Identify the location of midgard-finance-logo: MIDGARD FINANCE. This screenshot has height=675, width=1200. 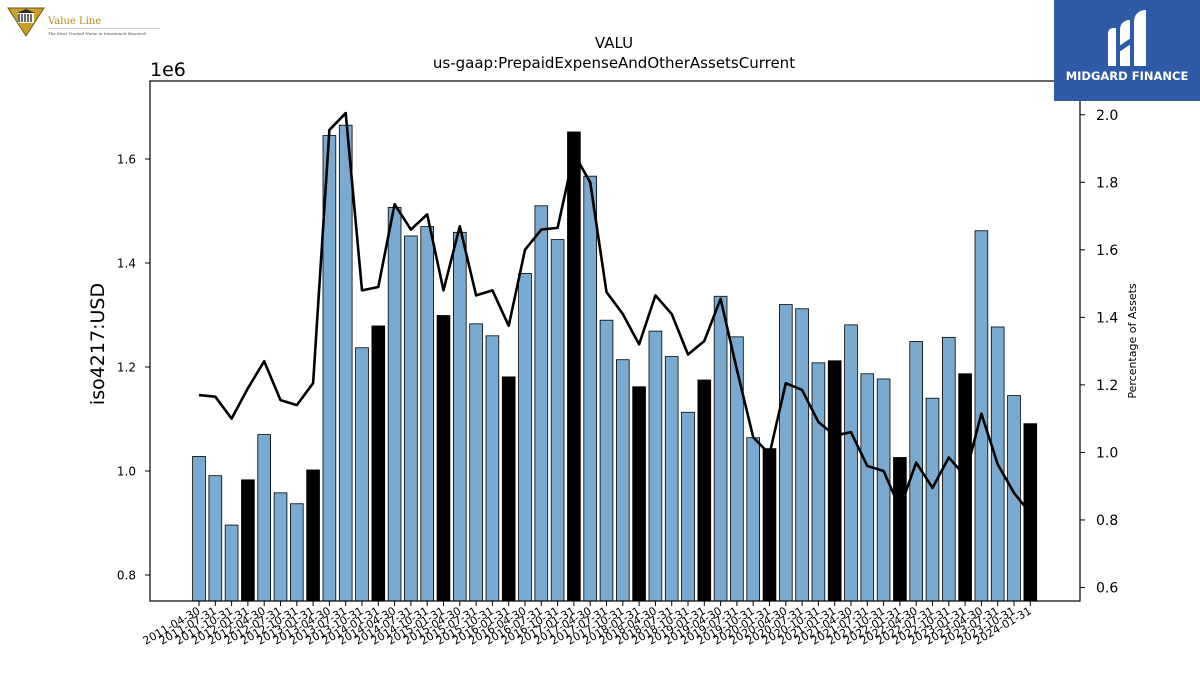
(1127, 50).